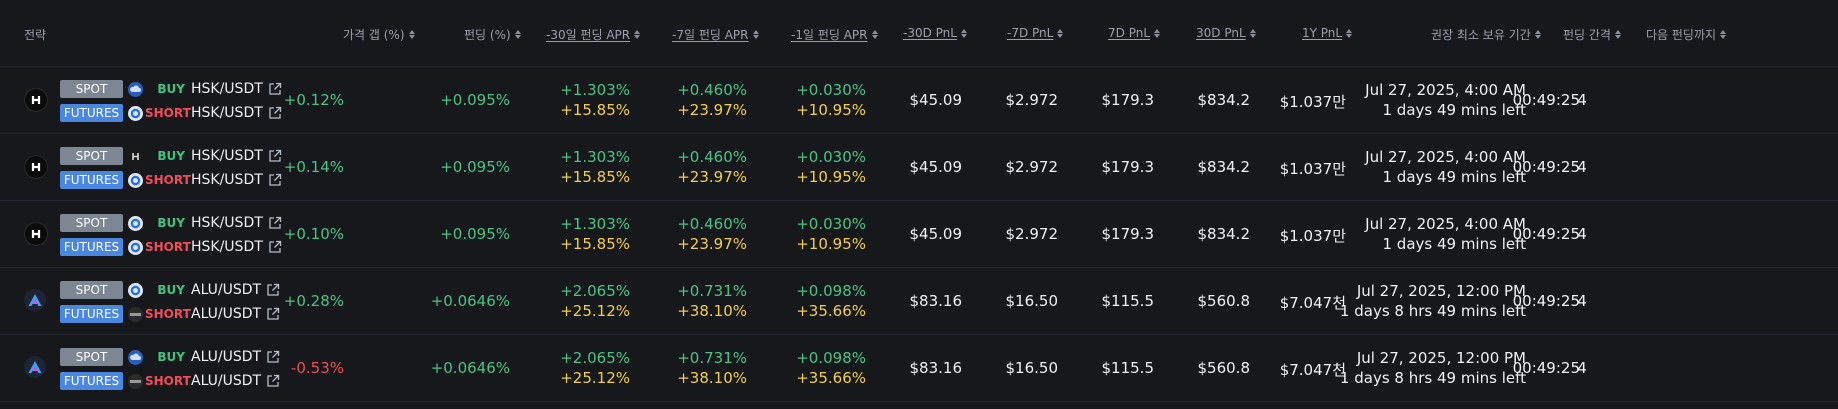 Image resolution: width=1838 pixels, height=409 pixels. What do you see at coordinates (1224, 368) in the screenshot?
I see `pnl-30d-value: $560.8` at bounding box center [1224, 368].